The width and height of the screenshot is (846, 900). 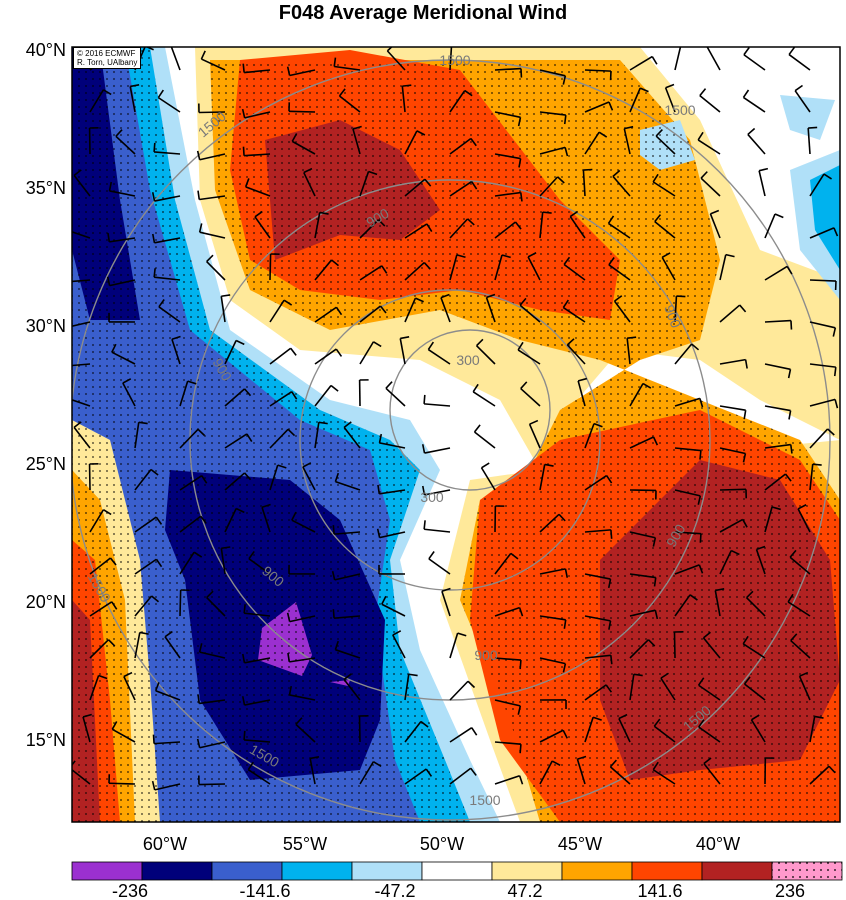 What do you see at coordinates (46, 50) in the screenshot?
I see `latitude-label: 40°N` at bounding box center [46, 50].